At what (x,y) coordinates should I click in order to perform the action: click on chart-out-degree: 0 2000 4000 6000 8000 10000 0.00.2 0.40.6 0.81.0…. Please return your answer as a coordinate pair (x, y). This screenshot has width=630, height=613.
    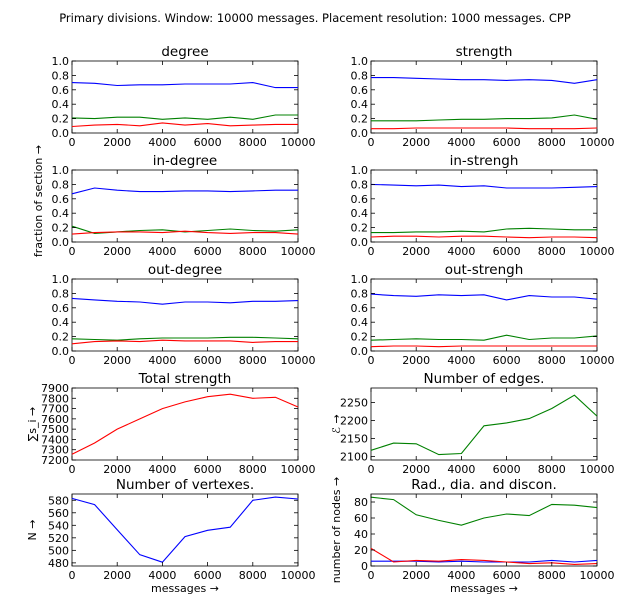
    Looking at the image, I should click on (184, 314).